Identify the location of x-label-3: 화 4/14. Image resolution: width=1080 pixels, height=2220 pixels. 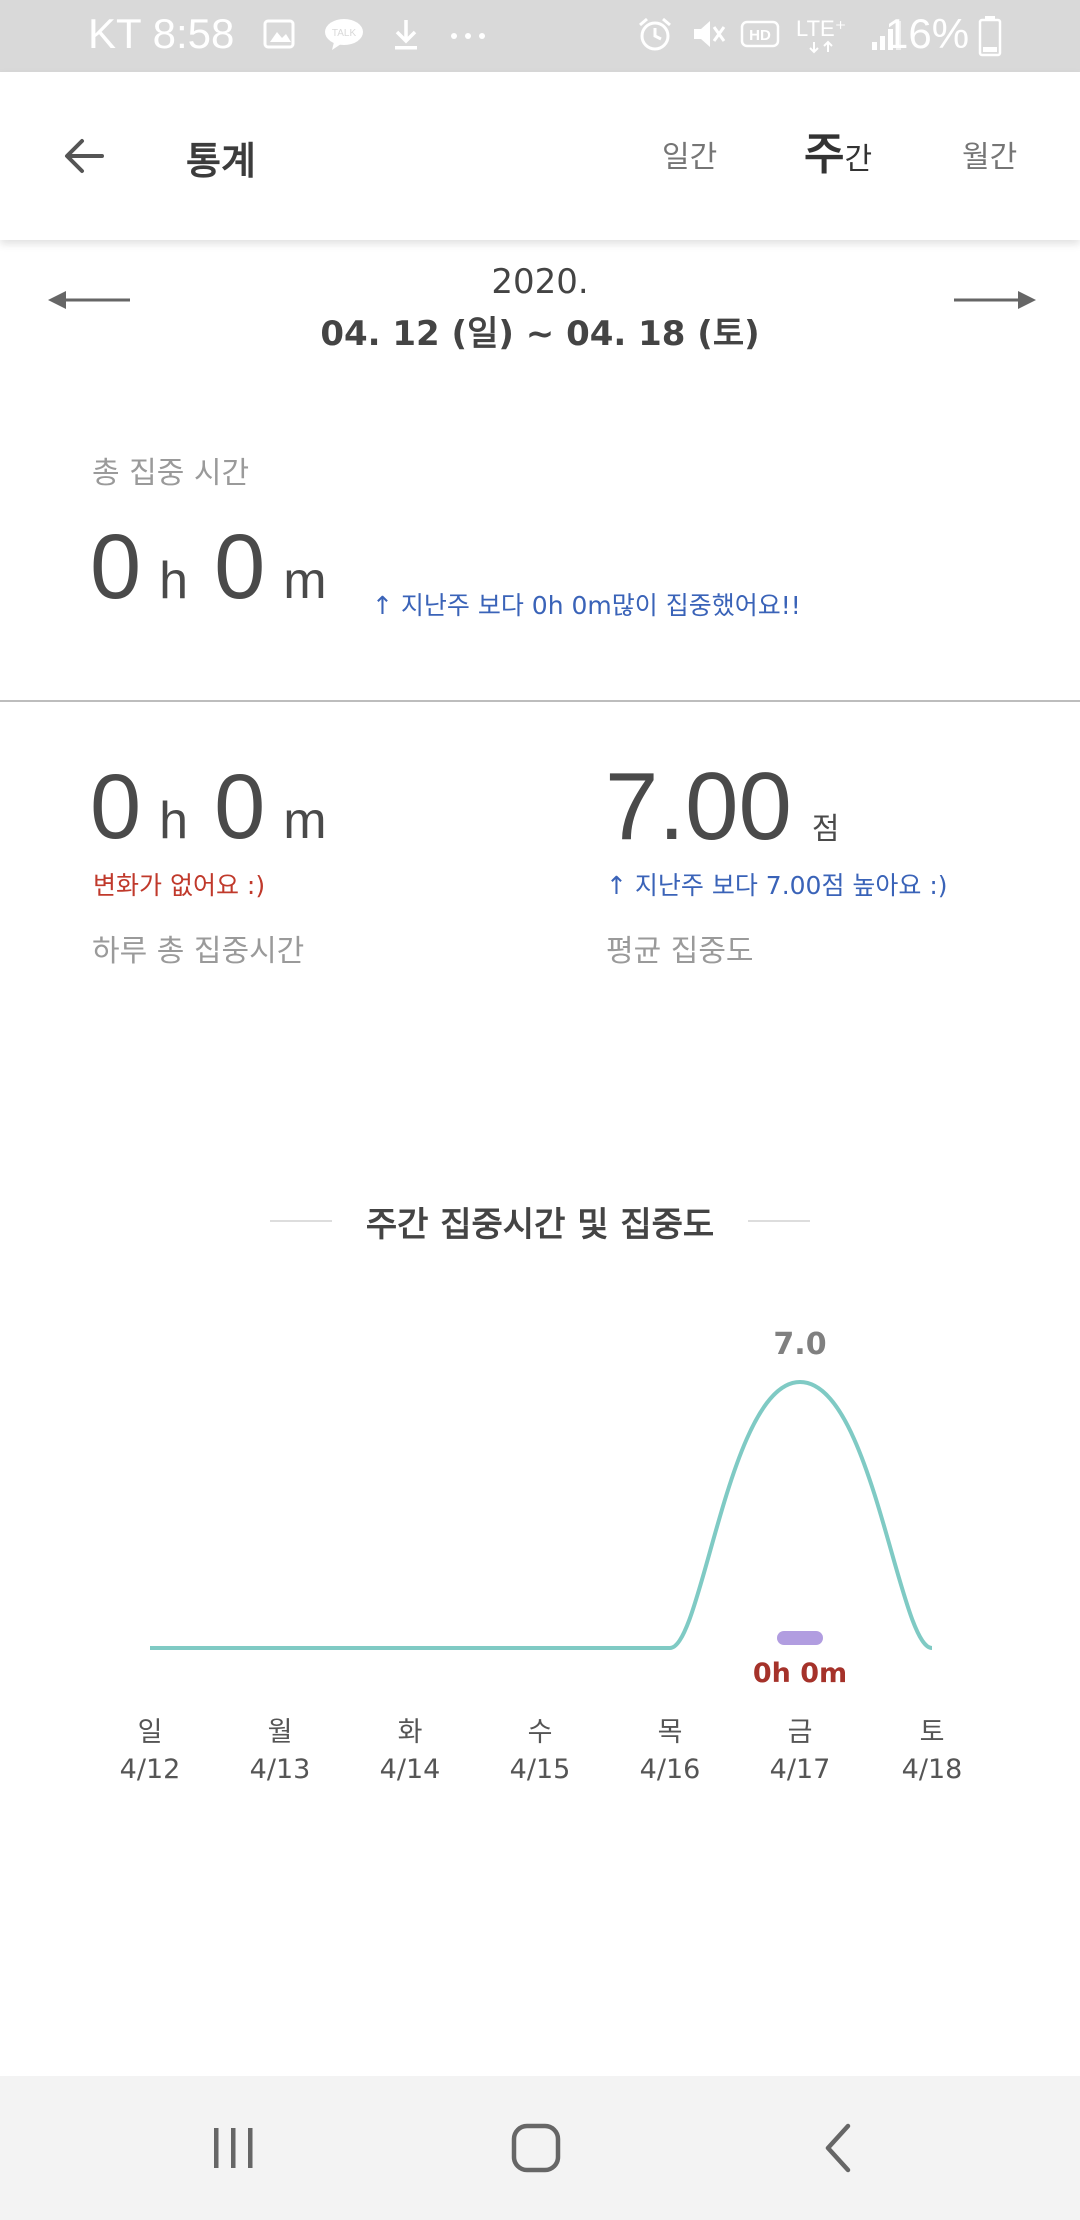
(410, 1747).